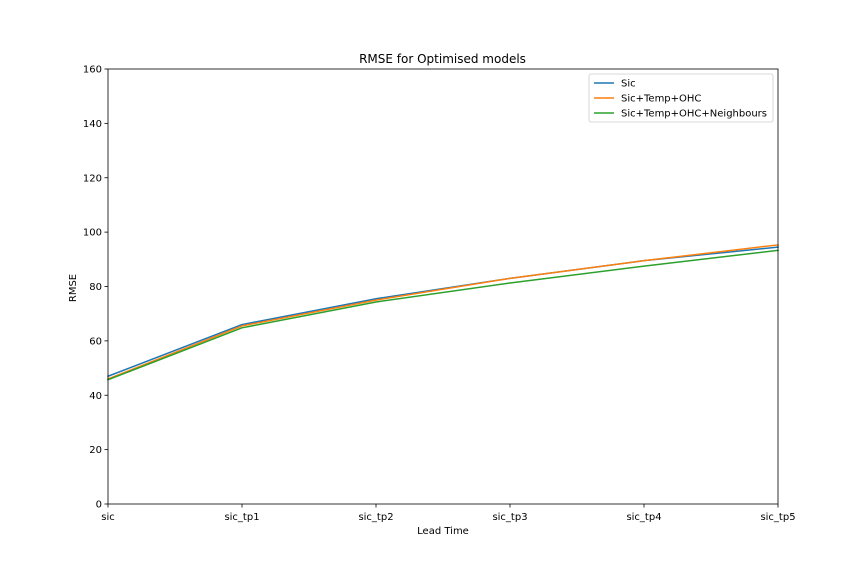 The image size is (864, 576). I want to click on x-axis: sic sic_tp1 sic_tp2 sic_tp3 sic_tp4 sic_tp5, so click(448, 513).